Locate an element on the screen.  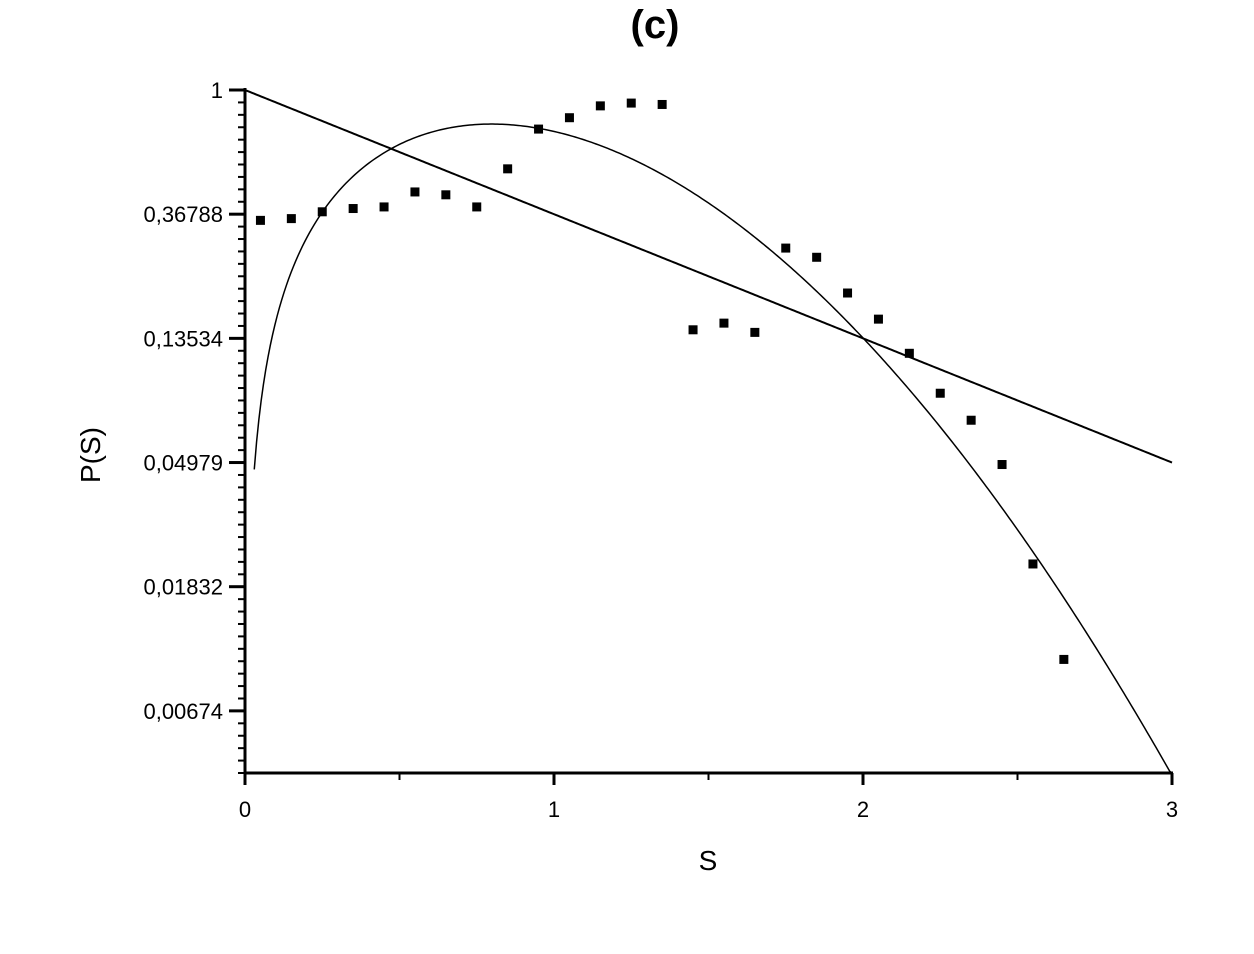
x-tick-label: 3 is located at coordinates (1172, 809).